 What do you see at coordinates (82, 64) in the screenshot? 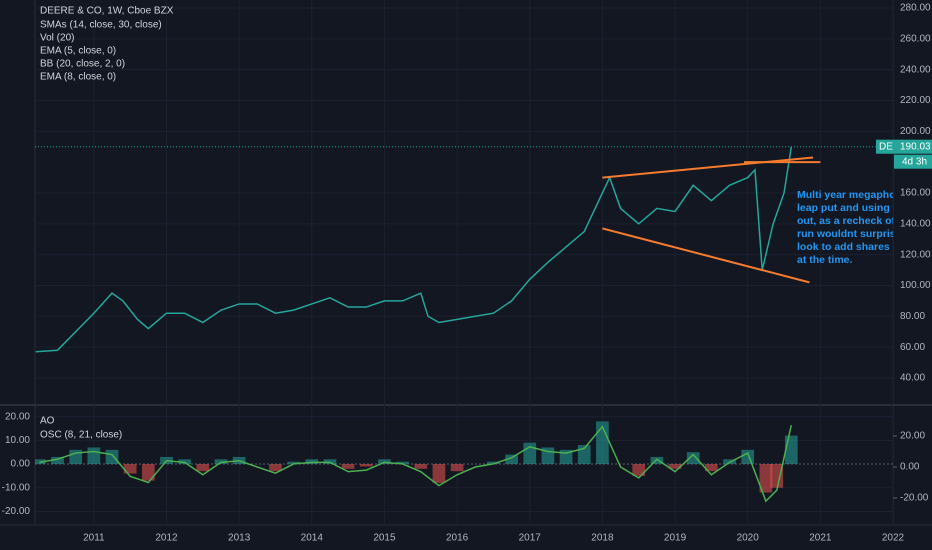
I see `indicator-legend: BB (20, close, 2, 0)` at bounding box center [82, 64].